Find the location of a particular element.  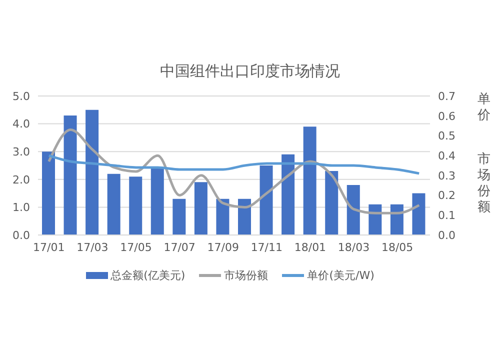

x-tick-label: 17/05 is located at coordinates (136, 247).